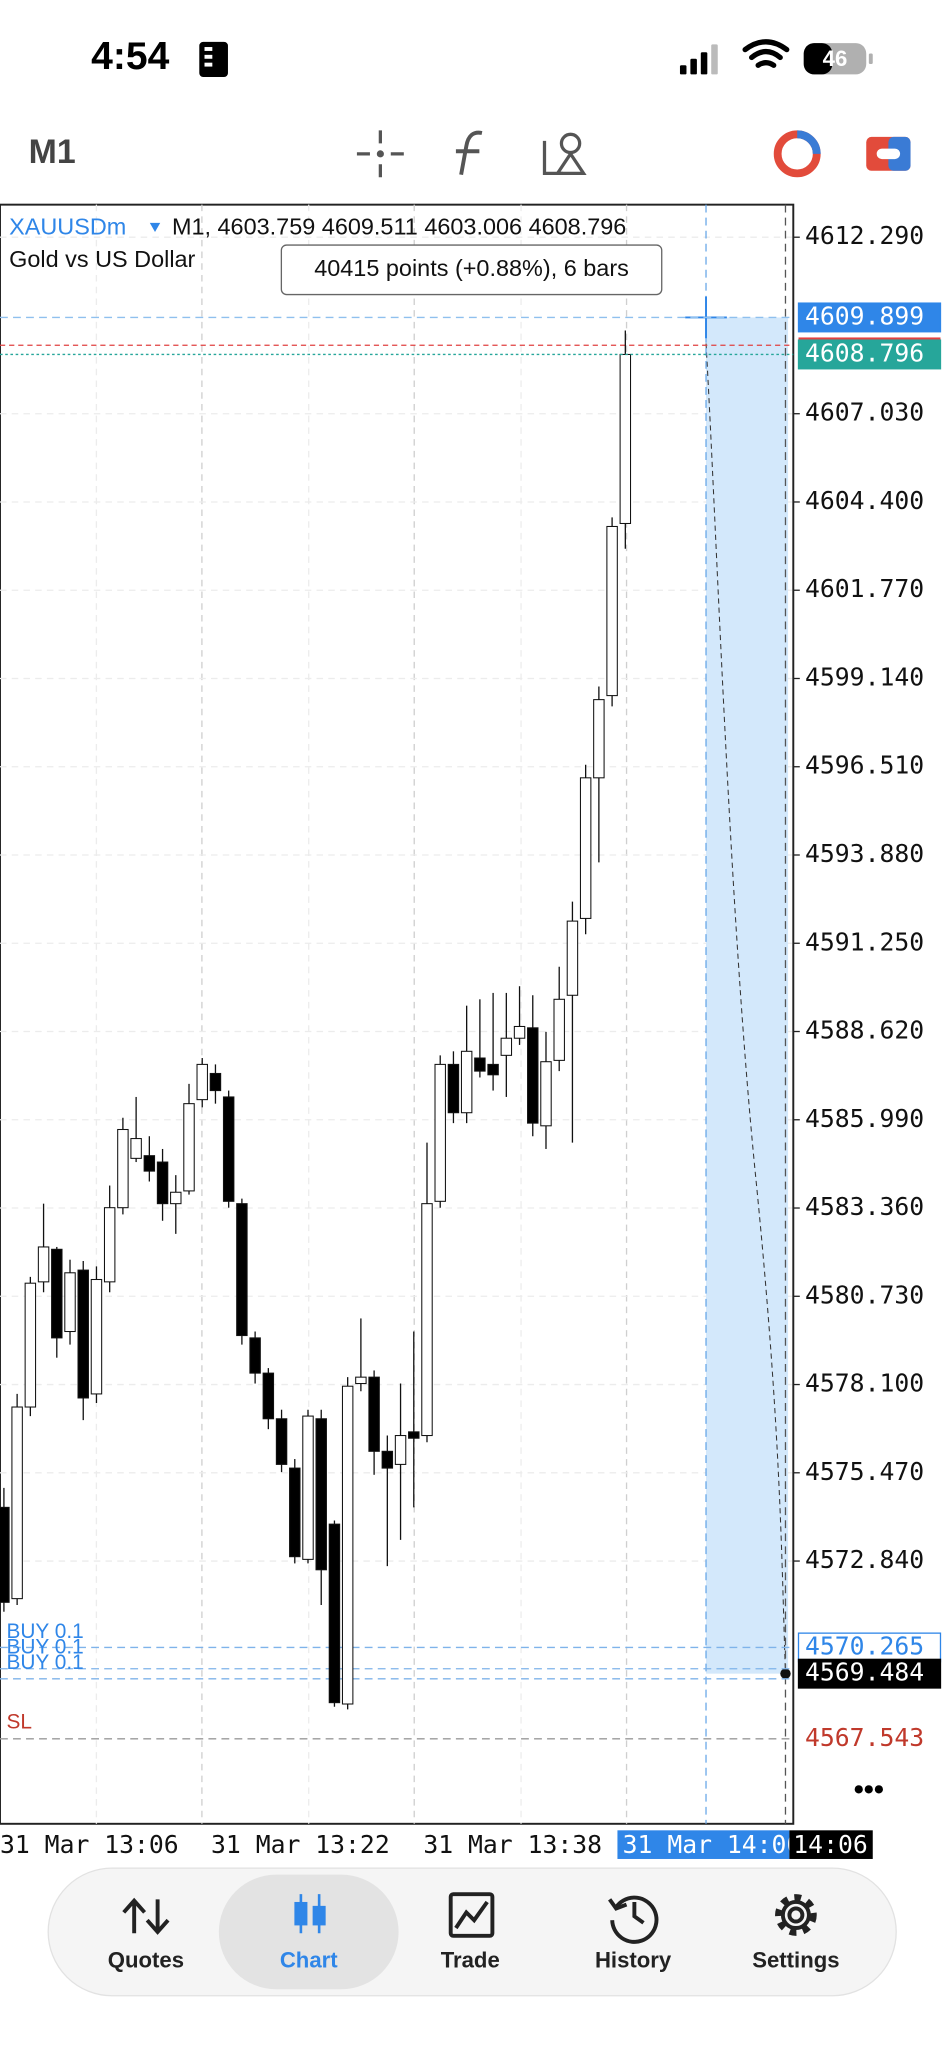  I want to click on price-label: 4608.796, so click(864, 352).